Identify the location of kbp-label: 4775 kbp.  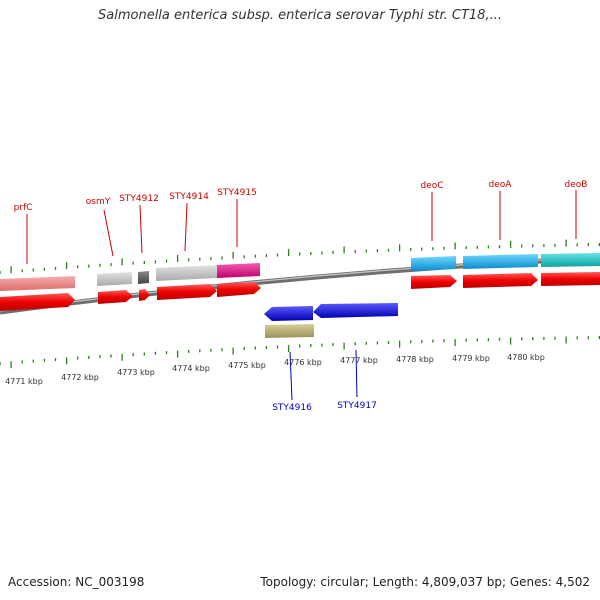
(247, 365).